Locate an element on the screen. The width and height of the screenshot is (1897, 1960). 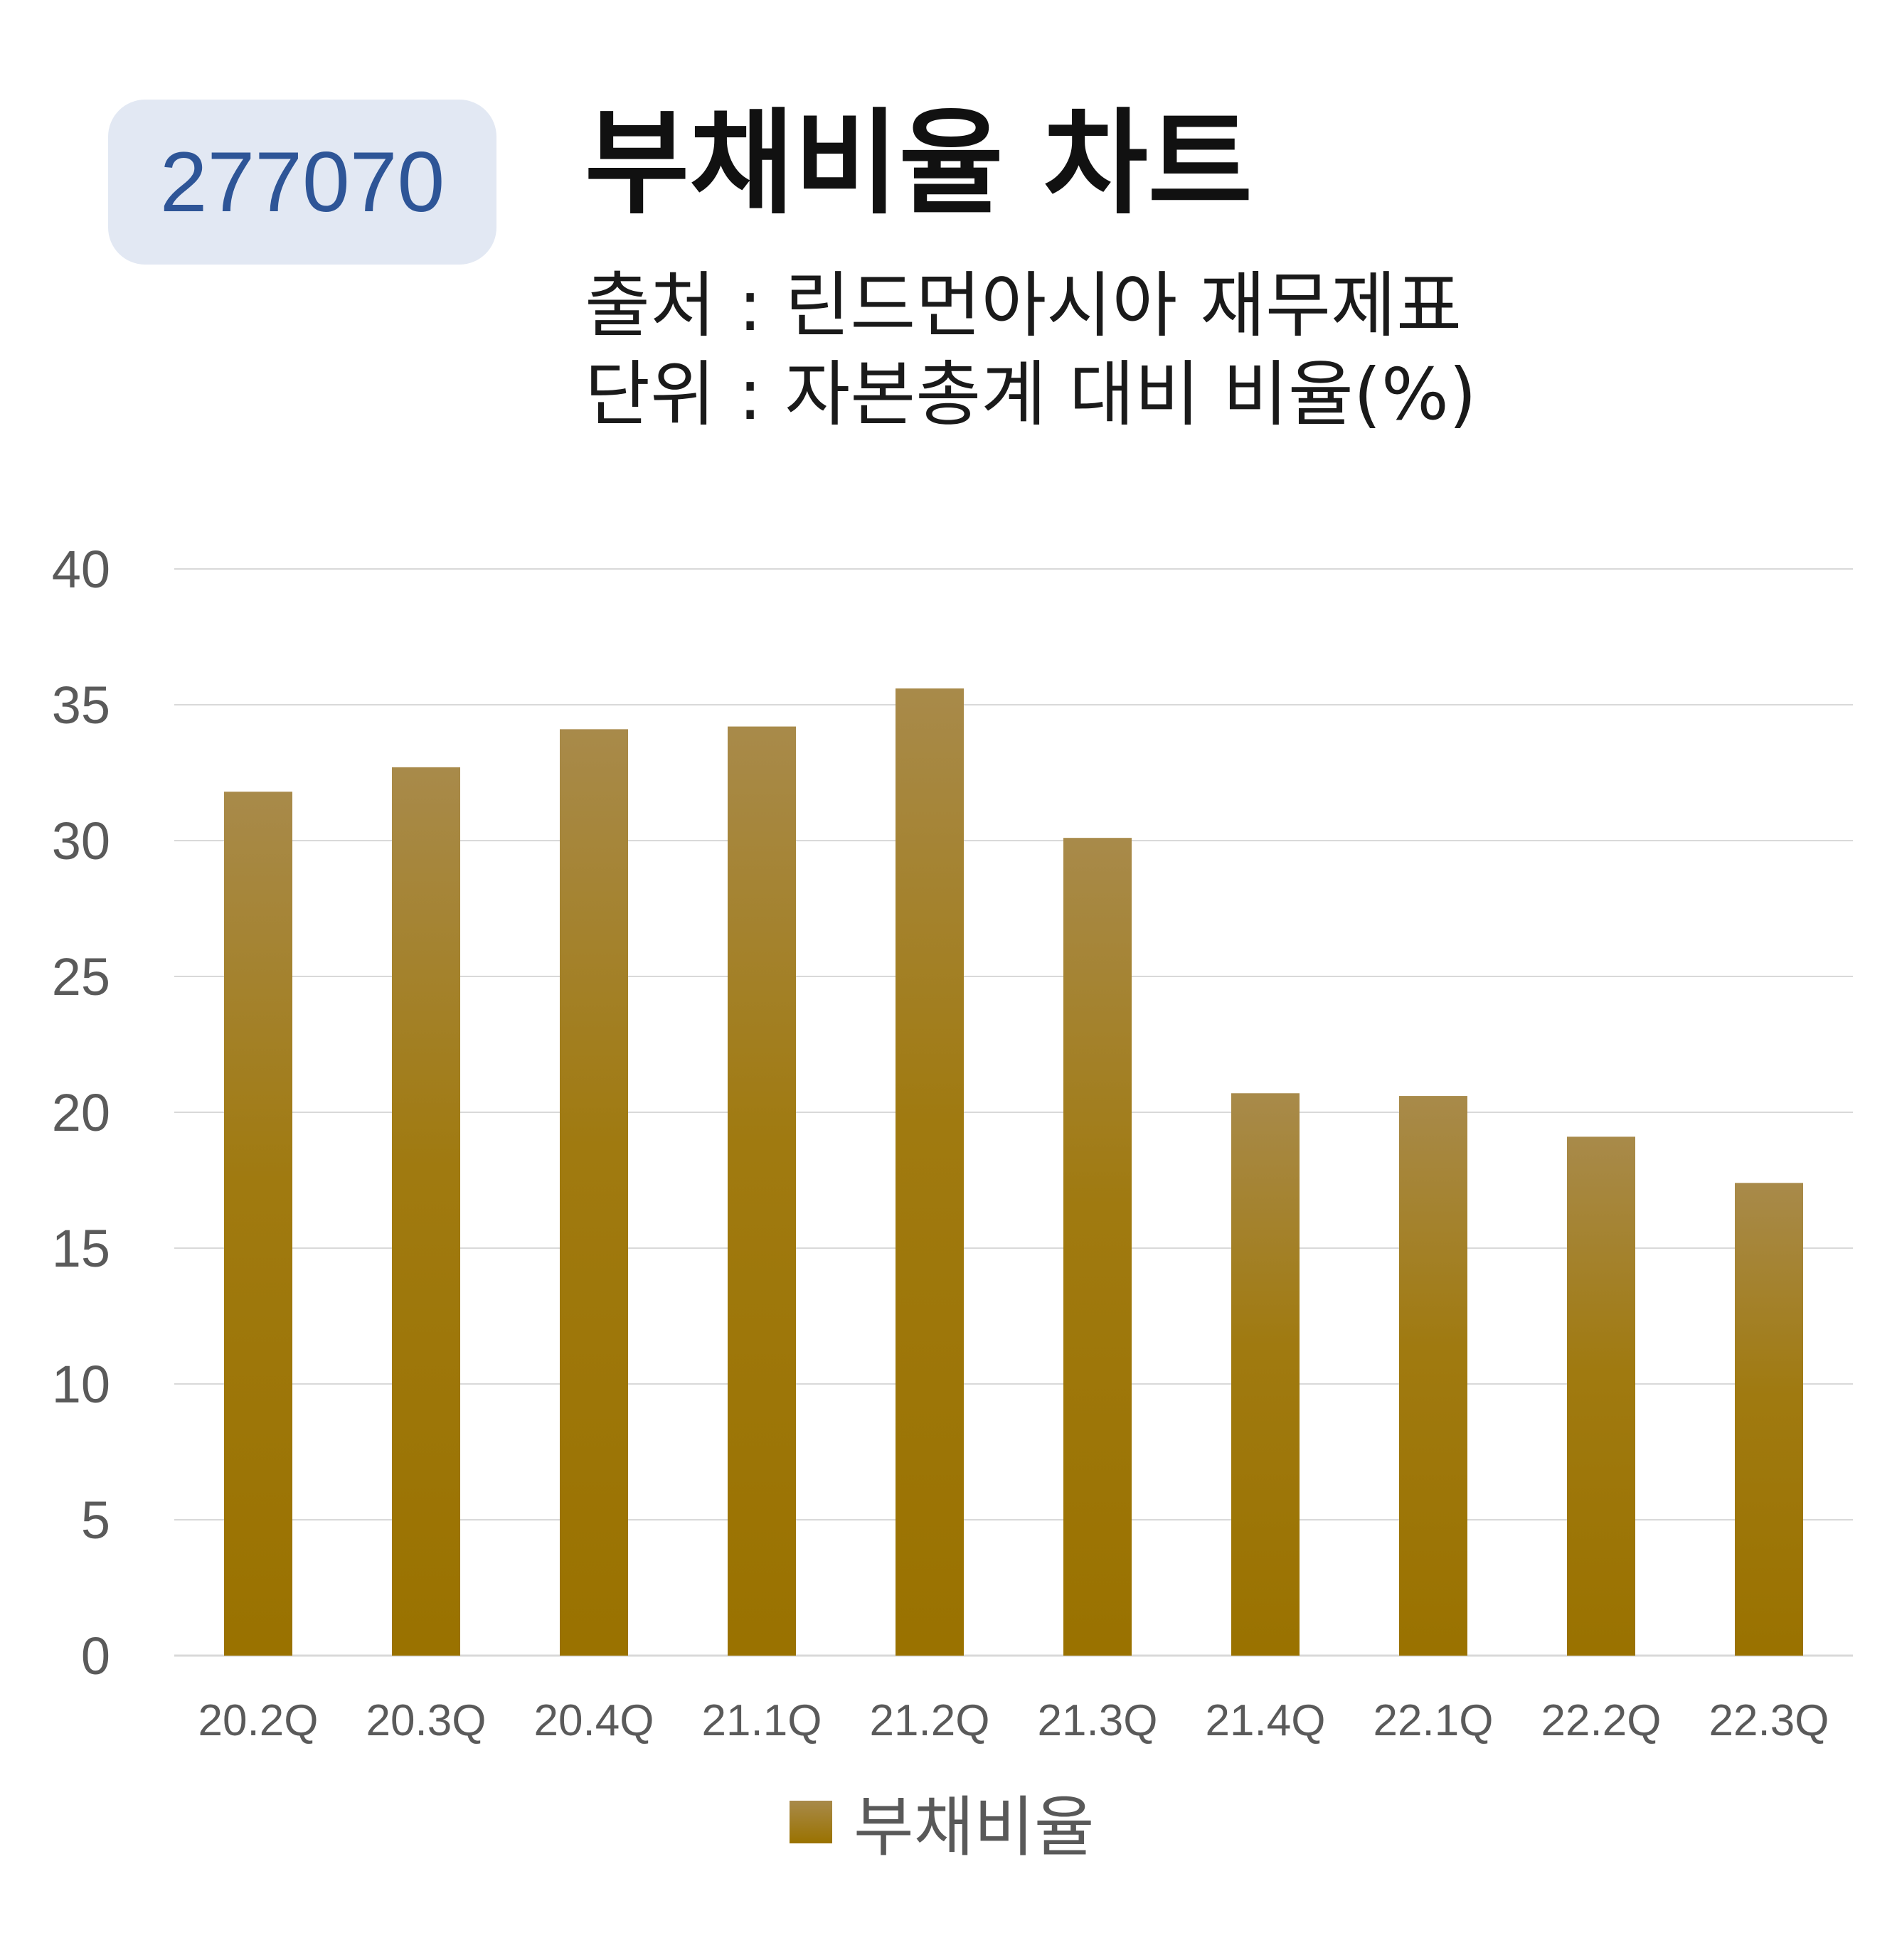
legend-label: 부채비율 is located at coordinates (974, 1827).